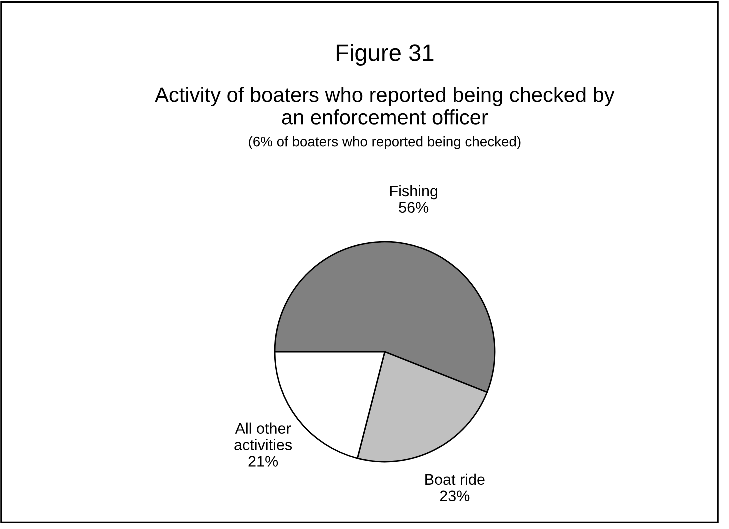 This screenshot has width=729, height=529. What do you see at coordinates (414, 192) in the screenshot?
I see `slice-label: Fishing` at bounding box center [414, 192].